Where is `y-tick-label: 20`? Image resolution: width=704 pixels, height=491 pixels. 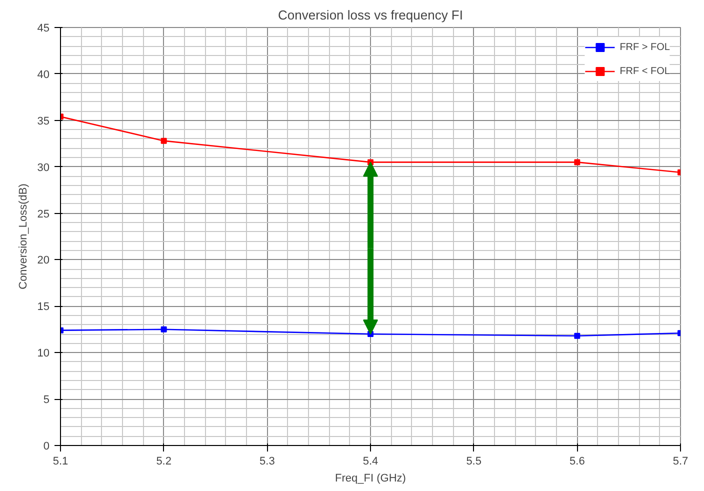 y-tick-label: 20 is located at coordinates (43, 260).